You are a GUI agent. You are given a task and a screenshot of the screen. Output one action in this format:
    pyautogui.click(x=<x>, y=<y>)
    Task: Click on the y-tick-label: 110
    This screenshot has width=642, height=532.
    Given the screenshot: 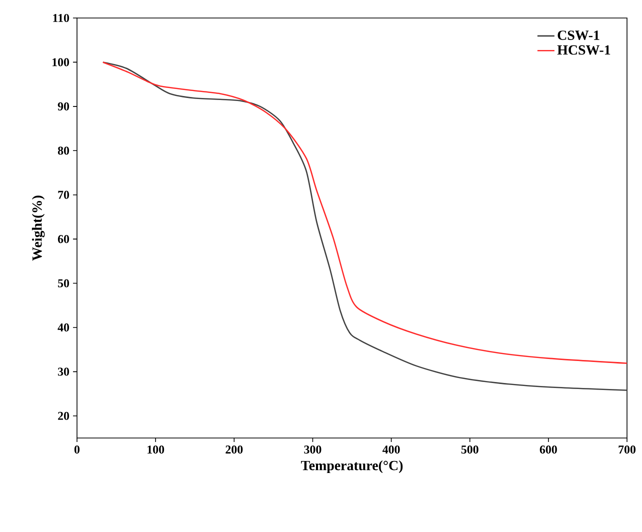 What is the action you would take?
    pyautogui.click(x=61, y=18)
    